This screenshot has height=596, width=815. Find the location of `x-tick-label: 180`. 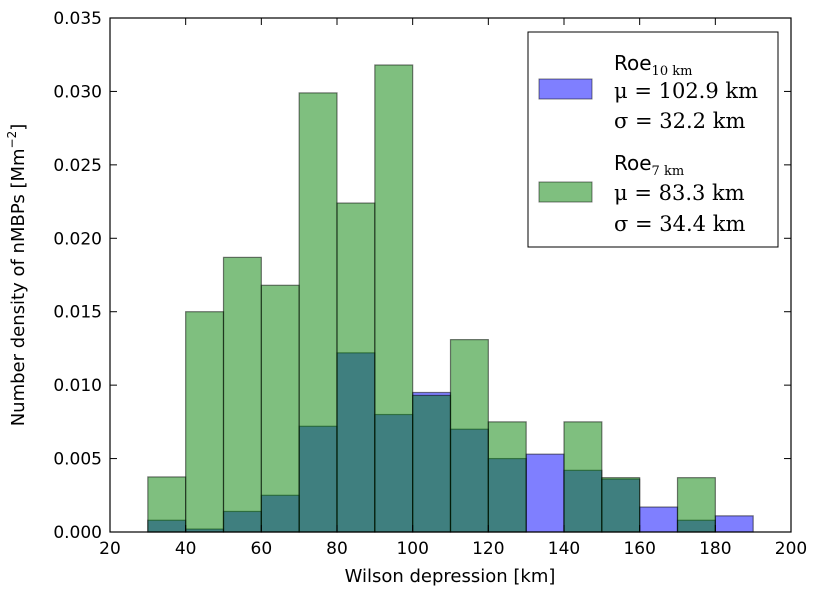

x-tick-label: 180 is located at coordinates (715, 549).